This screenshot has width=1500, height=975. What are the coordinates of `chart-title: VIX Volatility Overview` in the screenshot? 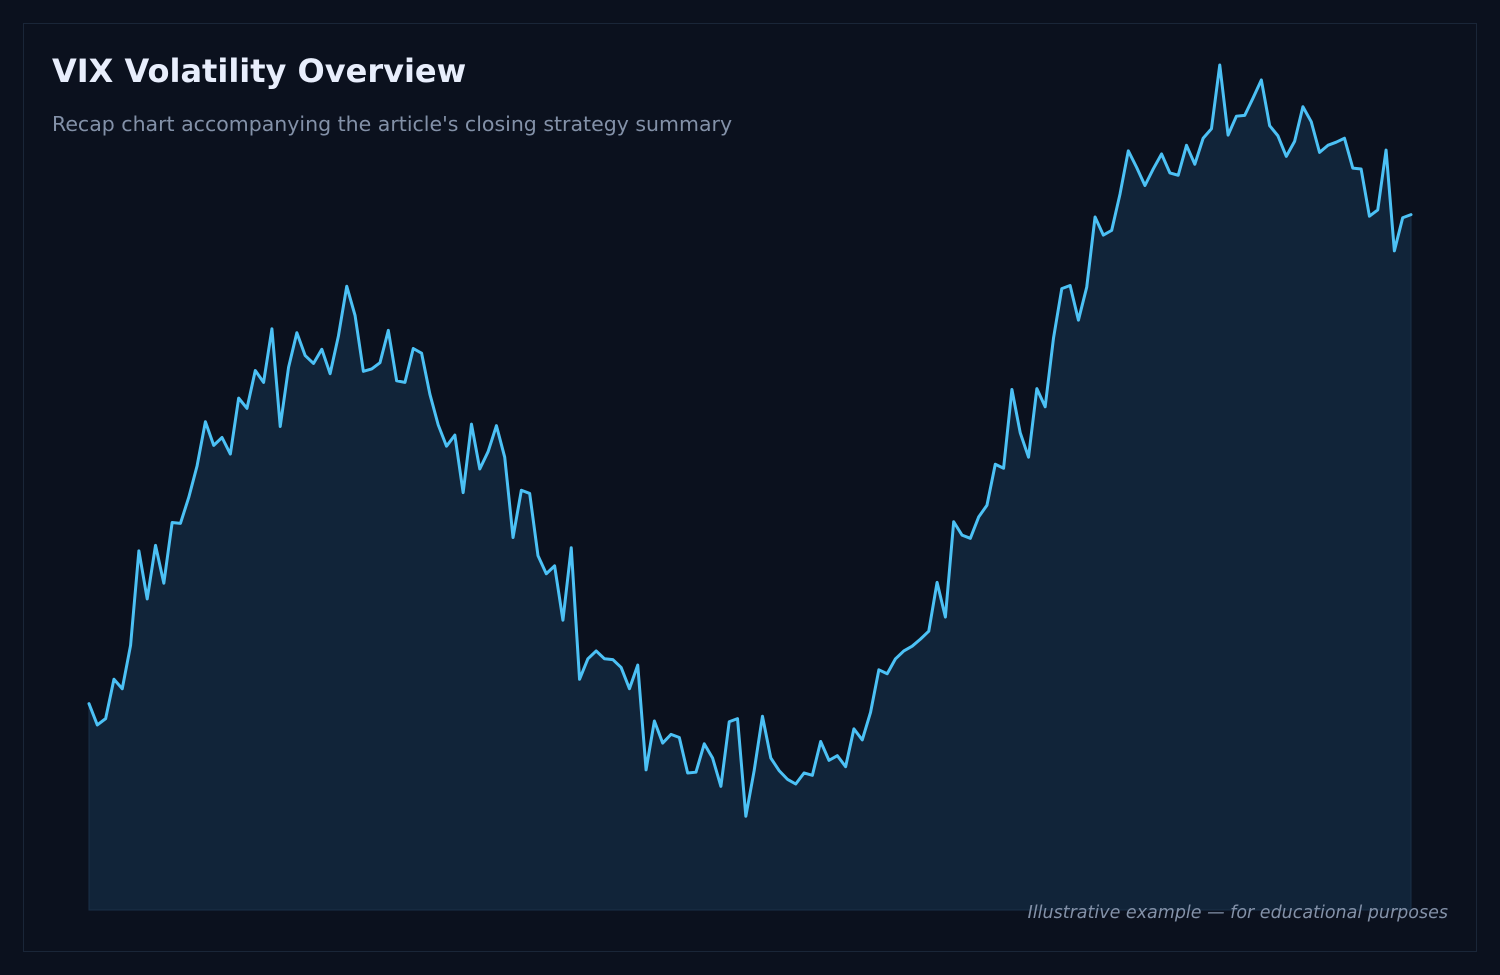 It's located at (259, 71).